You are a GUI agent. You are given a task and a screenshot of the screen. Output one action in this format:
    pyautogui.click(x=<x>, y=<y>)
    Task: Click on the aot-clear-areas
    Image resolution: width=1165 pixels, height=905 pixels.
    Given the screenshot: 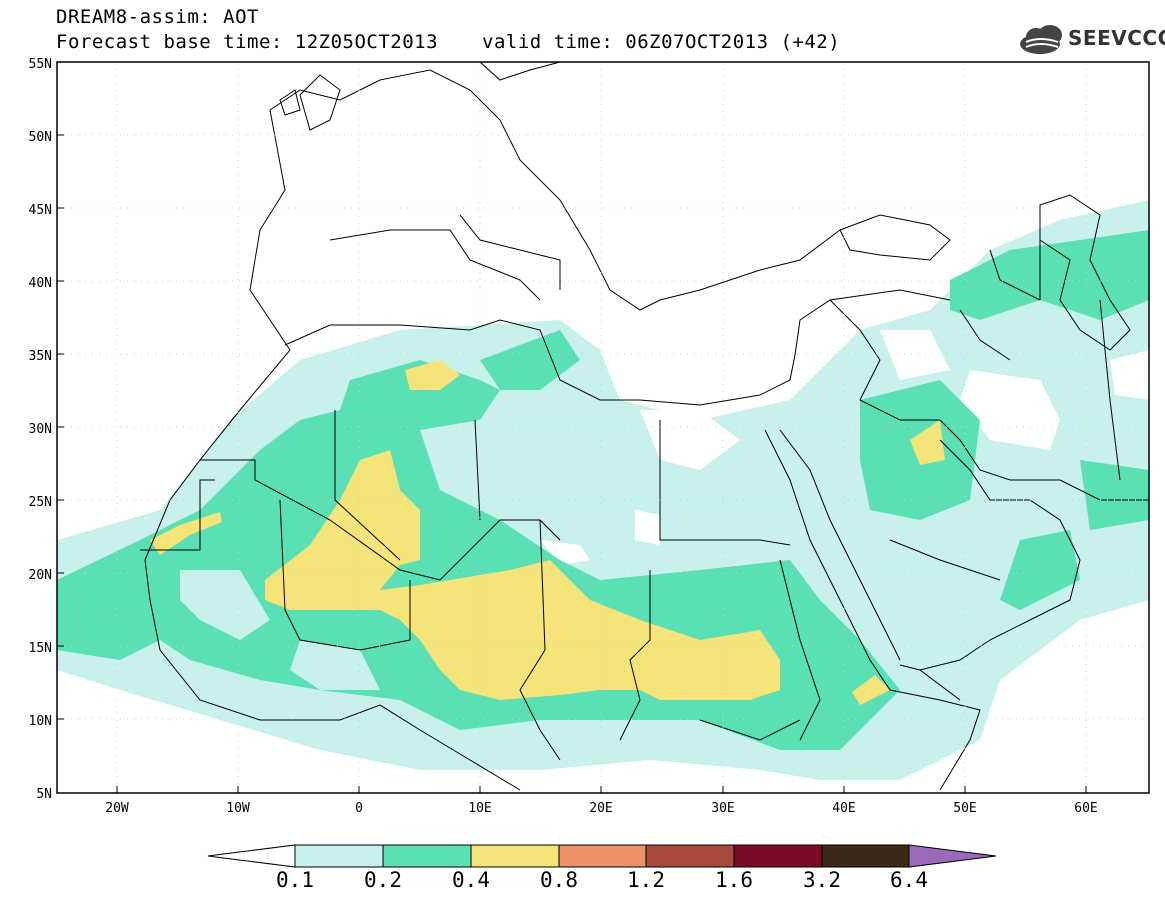 What is the action you would take?
    pyautogui.click(x=844, y=447)
    